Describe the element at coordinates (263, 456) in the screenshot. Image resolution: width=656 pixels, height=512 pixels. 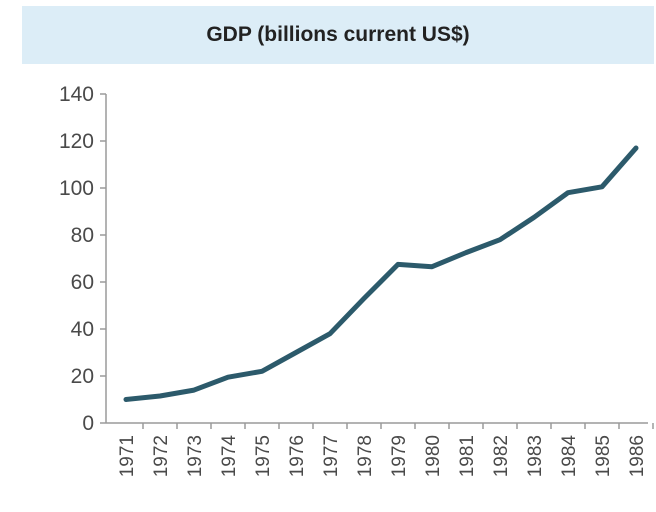
I see `x-tick-label: 1975` at that location.